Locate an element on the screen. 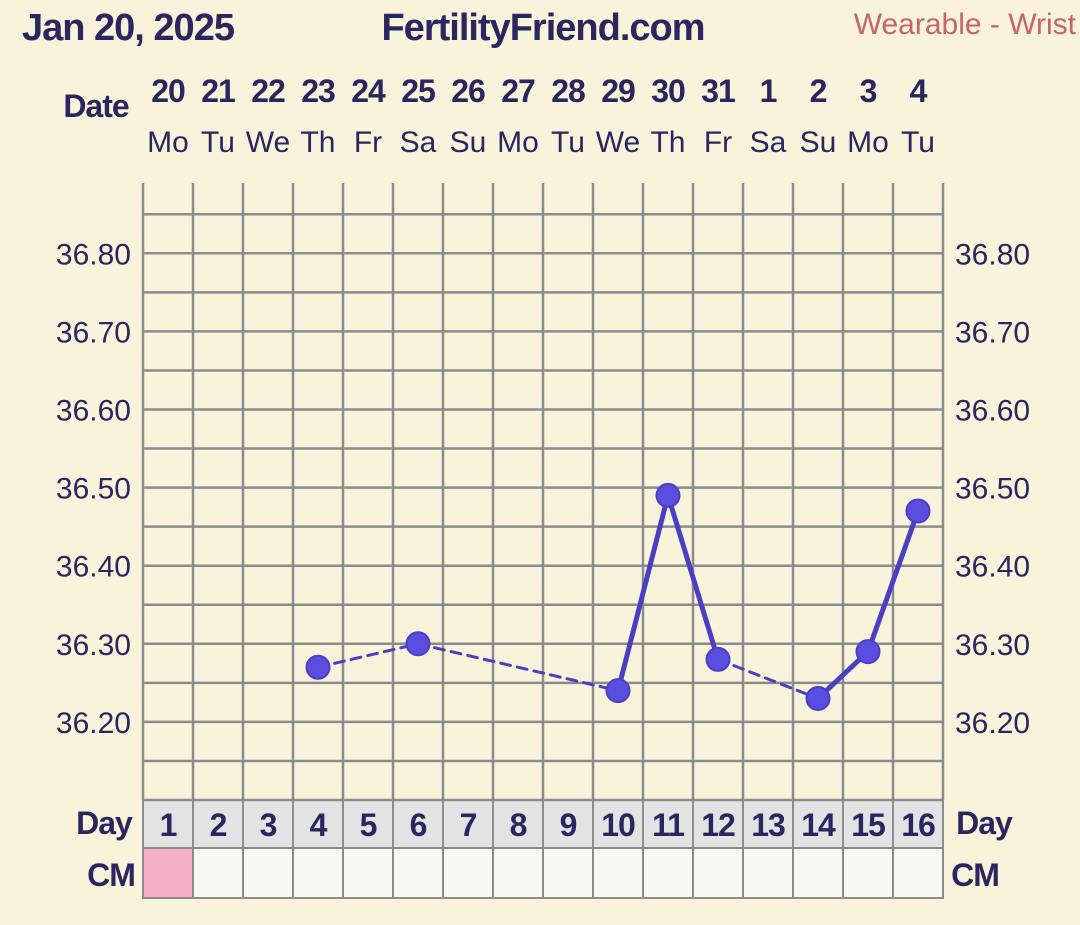 Image resolution: width=1080 pixels, height=925 pixels. weekday-label: Th is located at coordinates (667, 142).